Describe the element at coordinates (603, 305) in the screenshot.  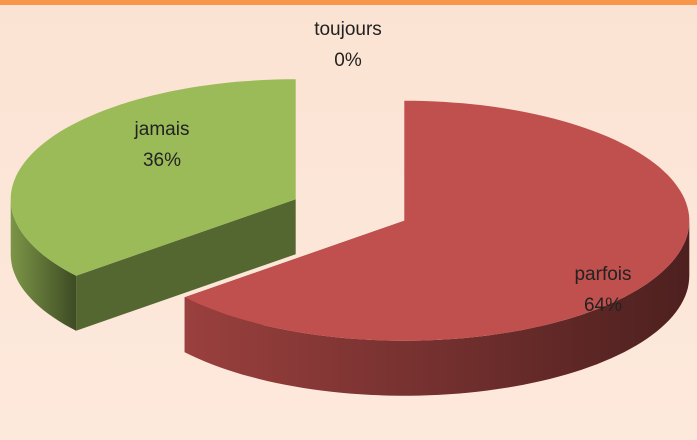
I see `slice-value-label: 64%` at that location.